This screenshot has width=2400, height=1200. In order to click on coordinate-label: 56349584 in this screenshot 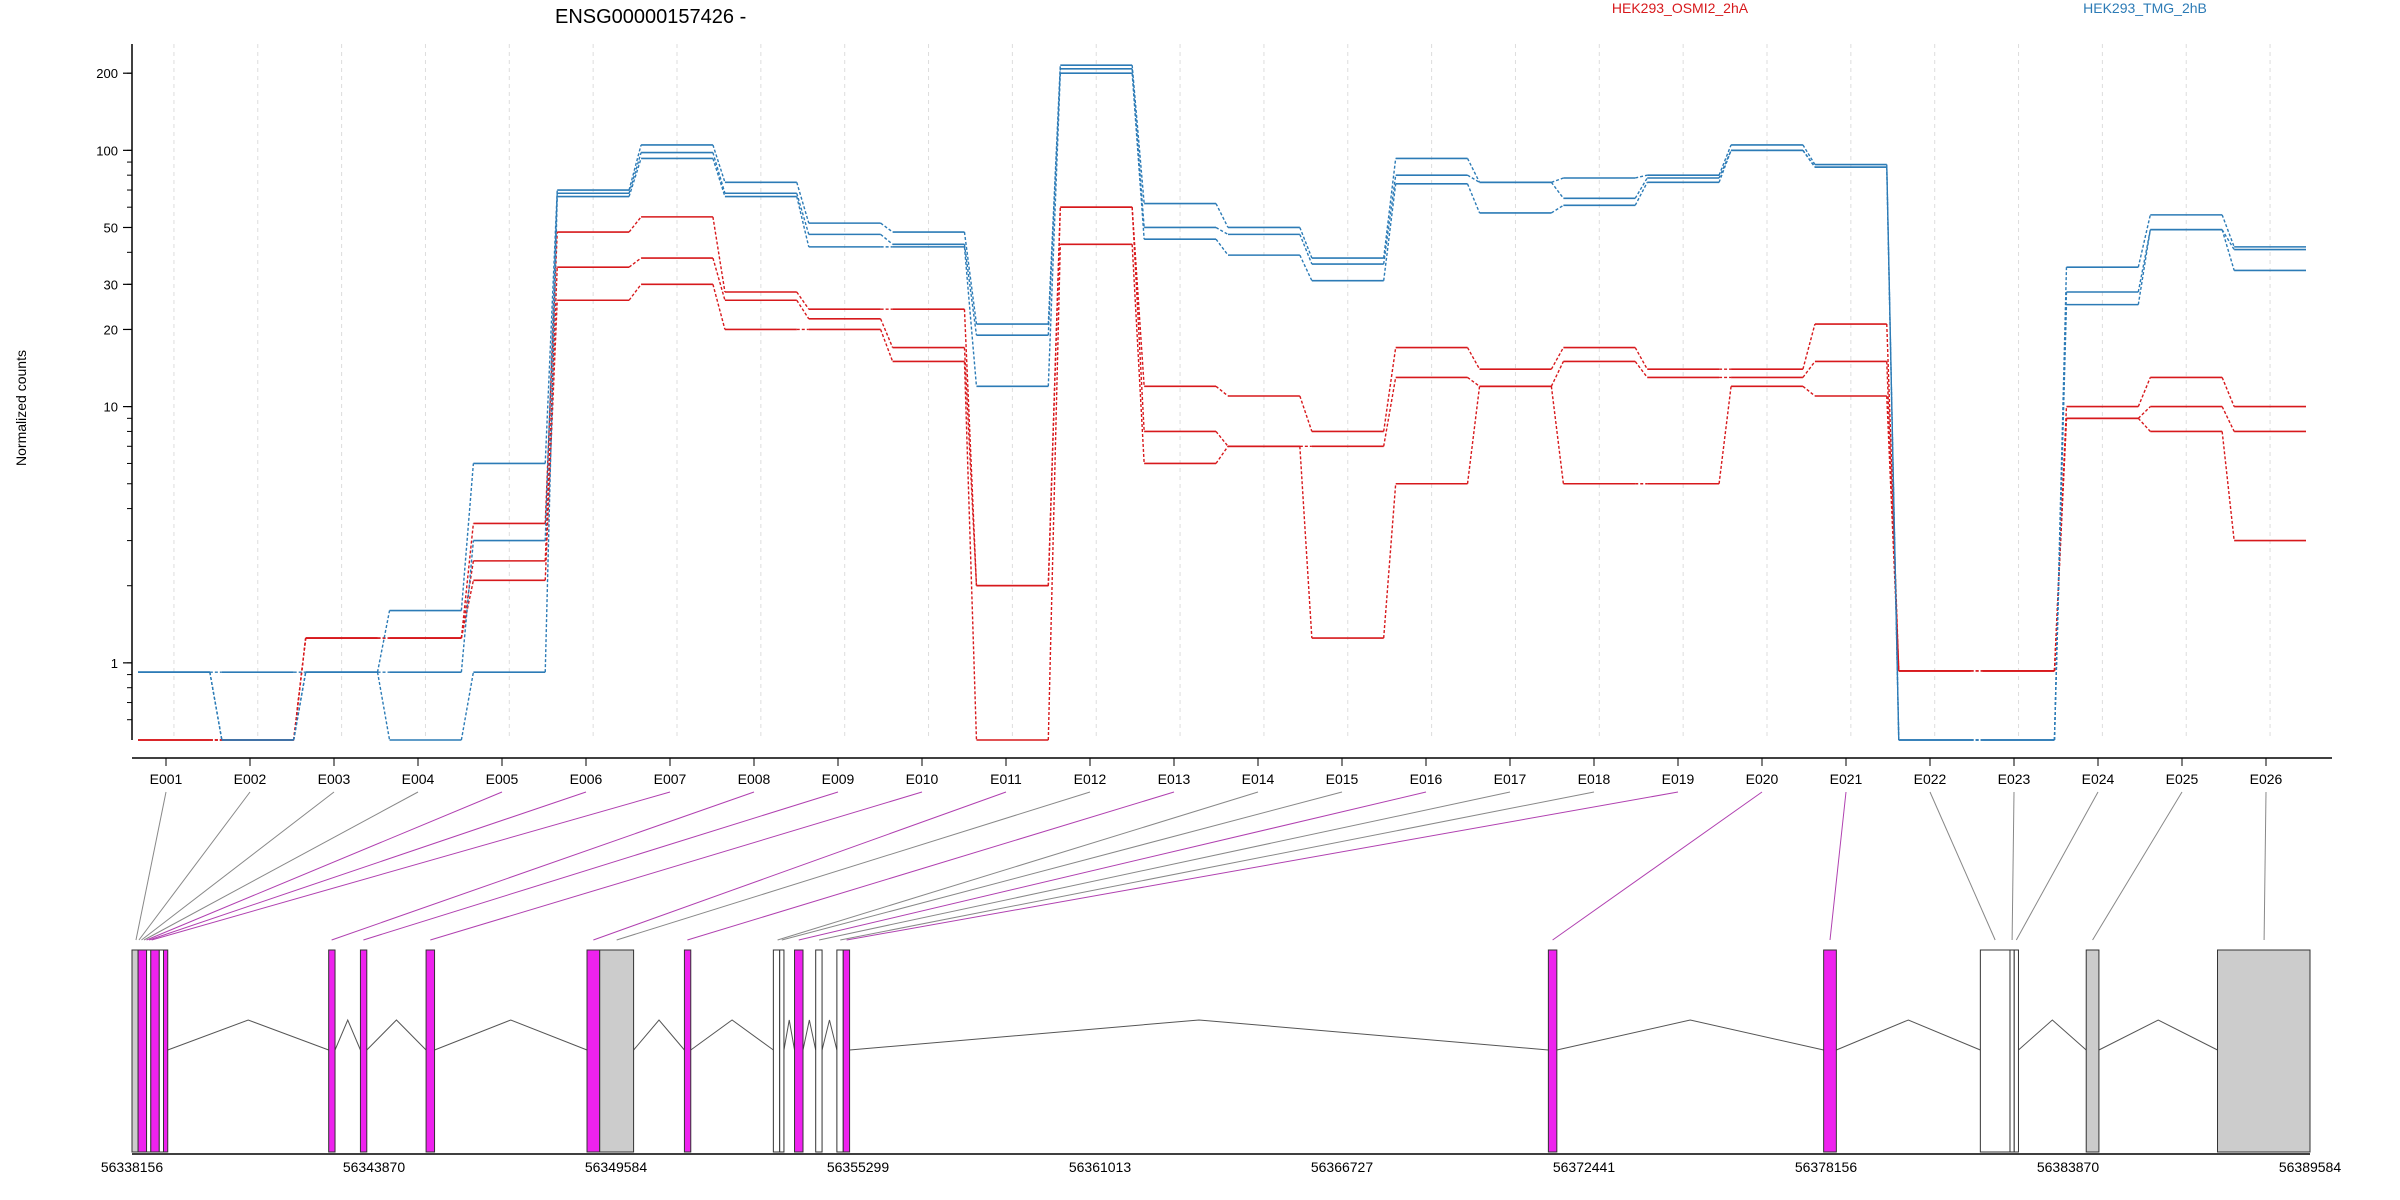, I will do `click(616, 1167)`.